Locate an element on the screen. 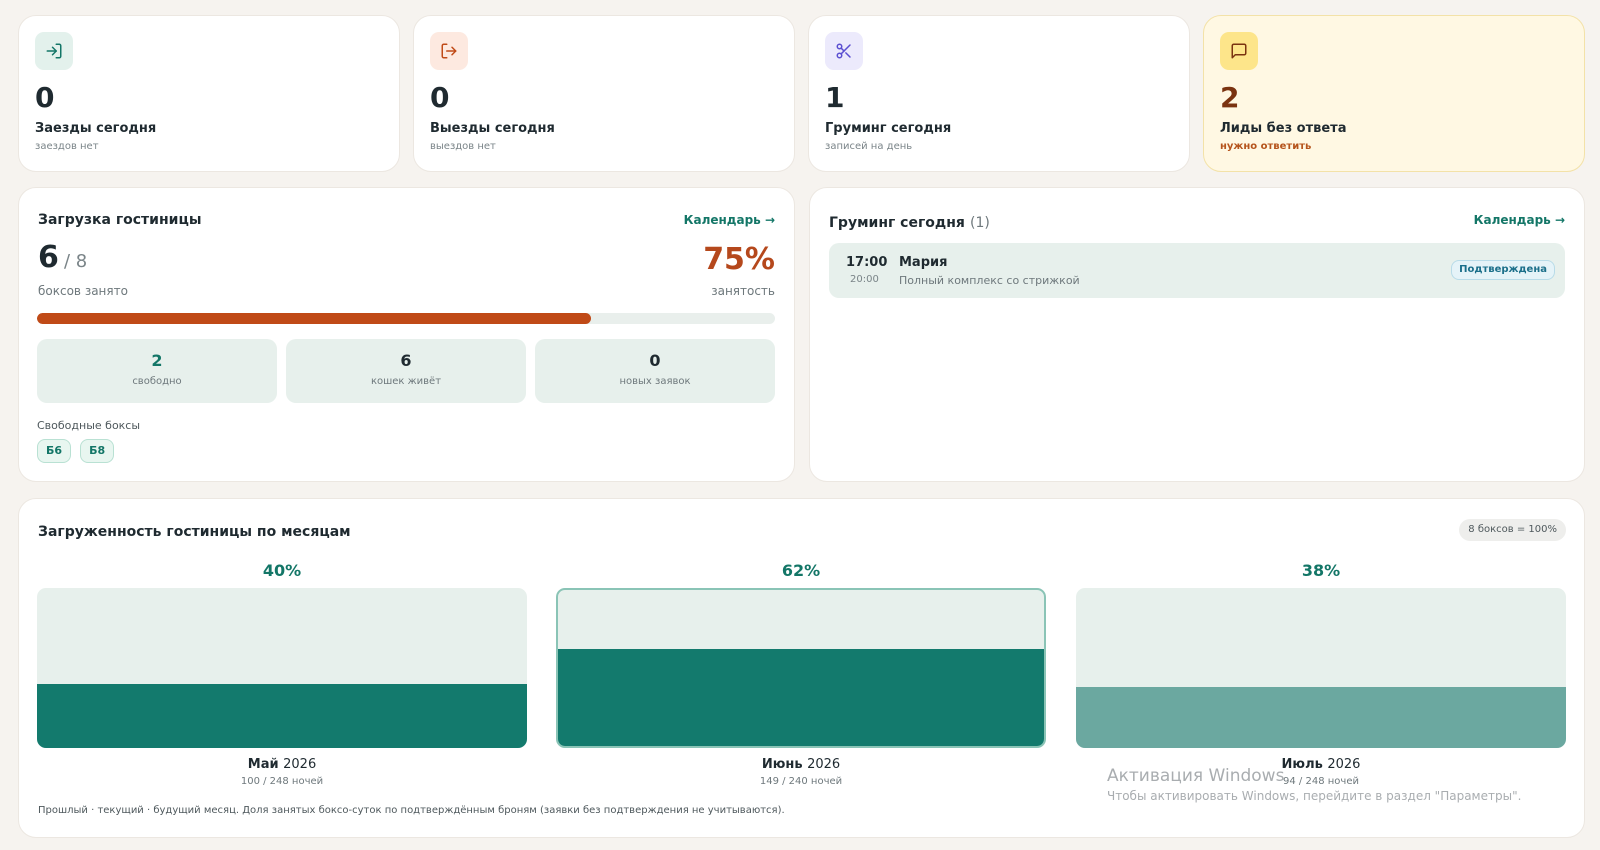  month-bar-june is located at coordinates (801, 668).